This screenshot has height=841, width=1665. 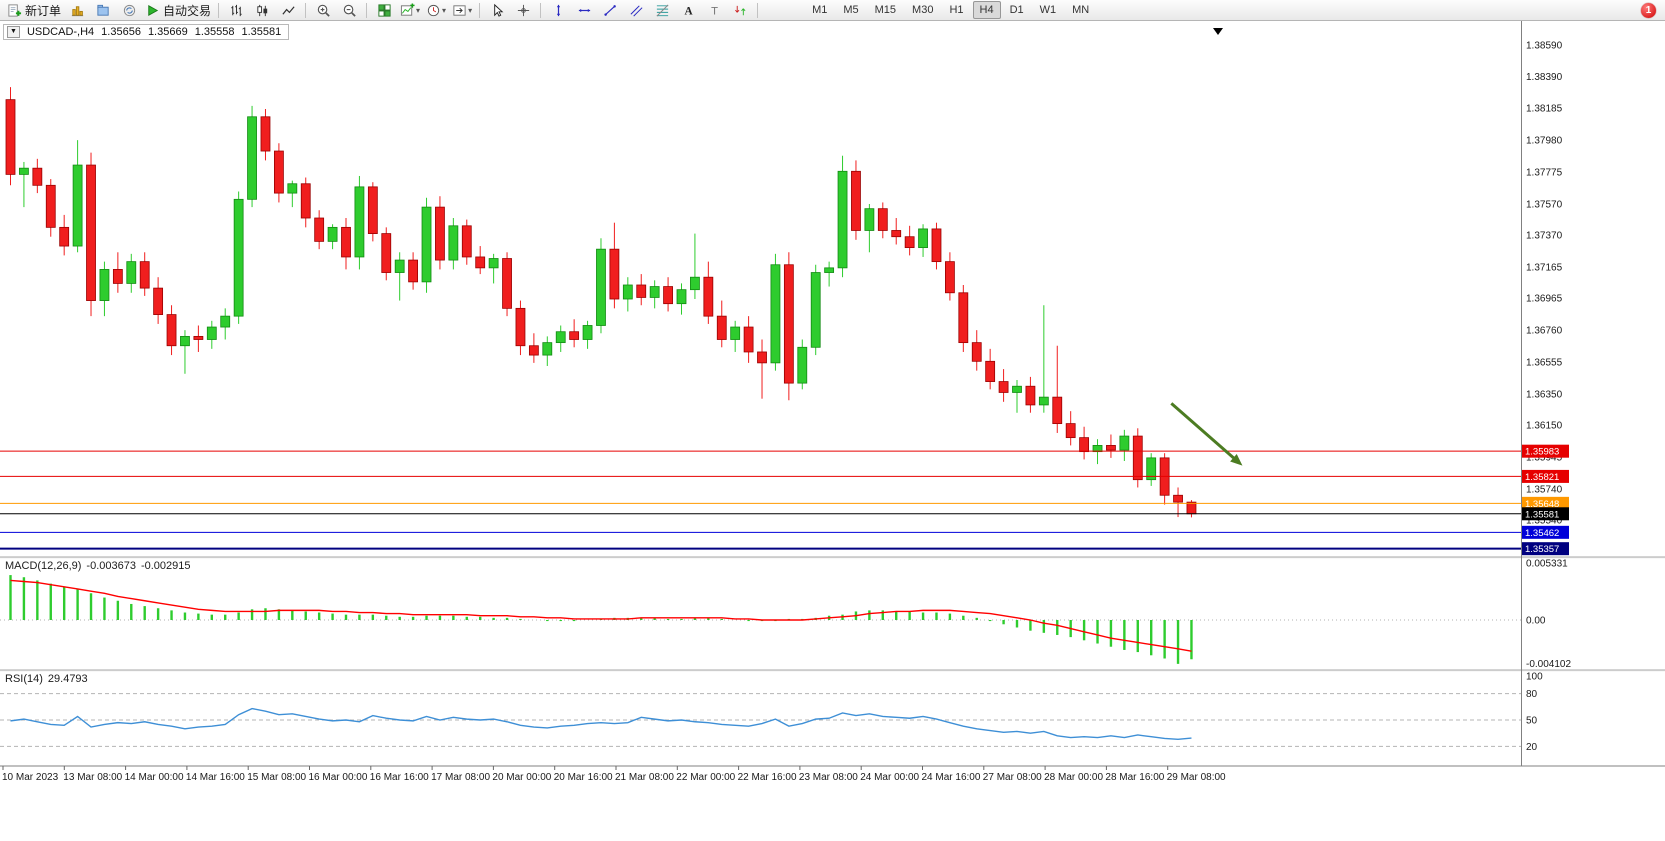 I want to click on horizontal-line-button, so click(x=584, y=10).